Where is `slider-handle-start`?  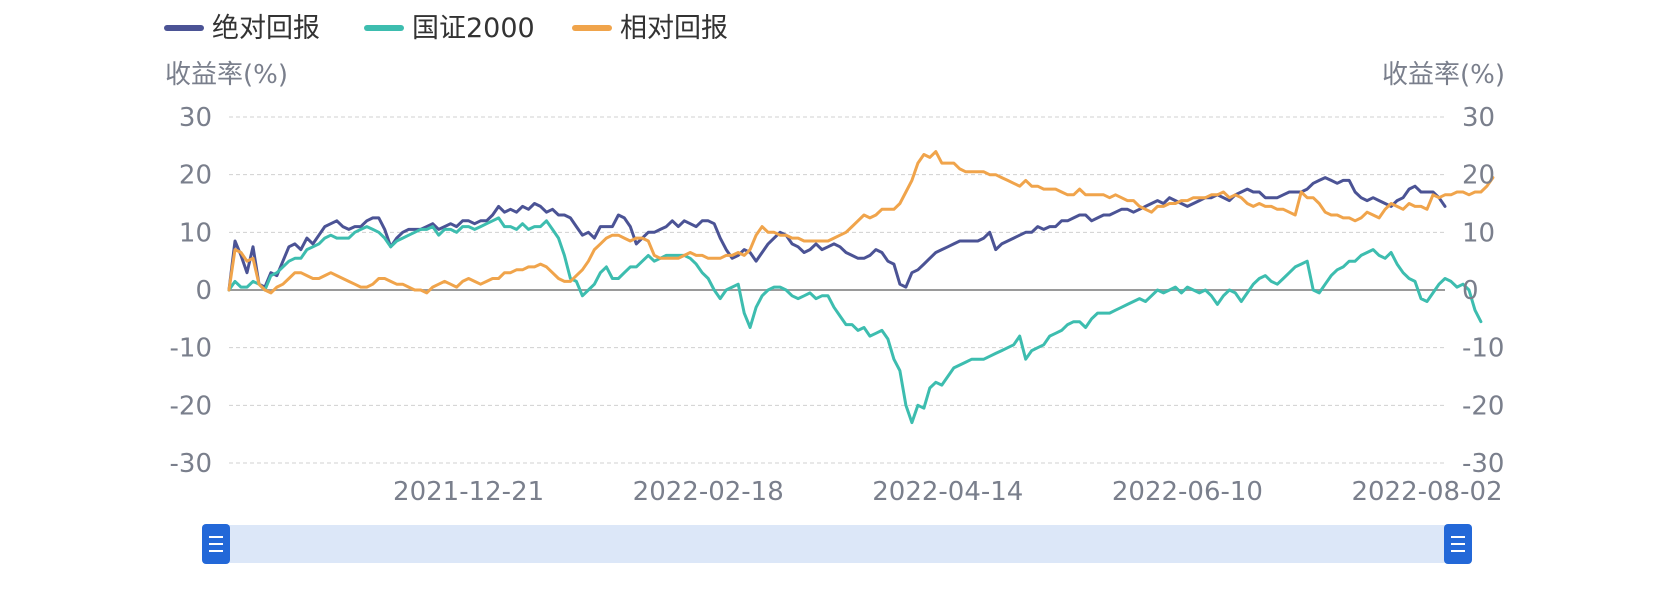 slider-handle-start is located at coordinates (216, 544).